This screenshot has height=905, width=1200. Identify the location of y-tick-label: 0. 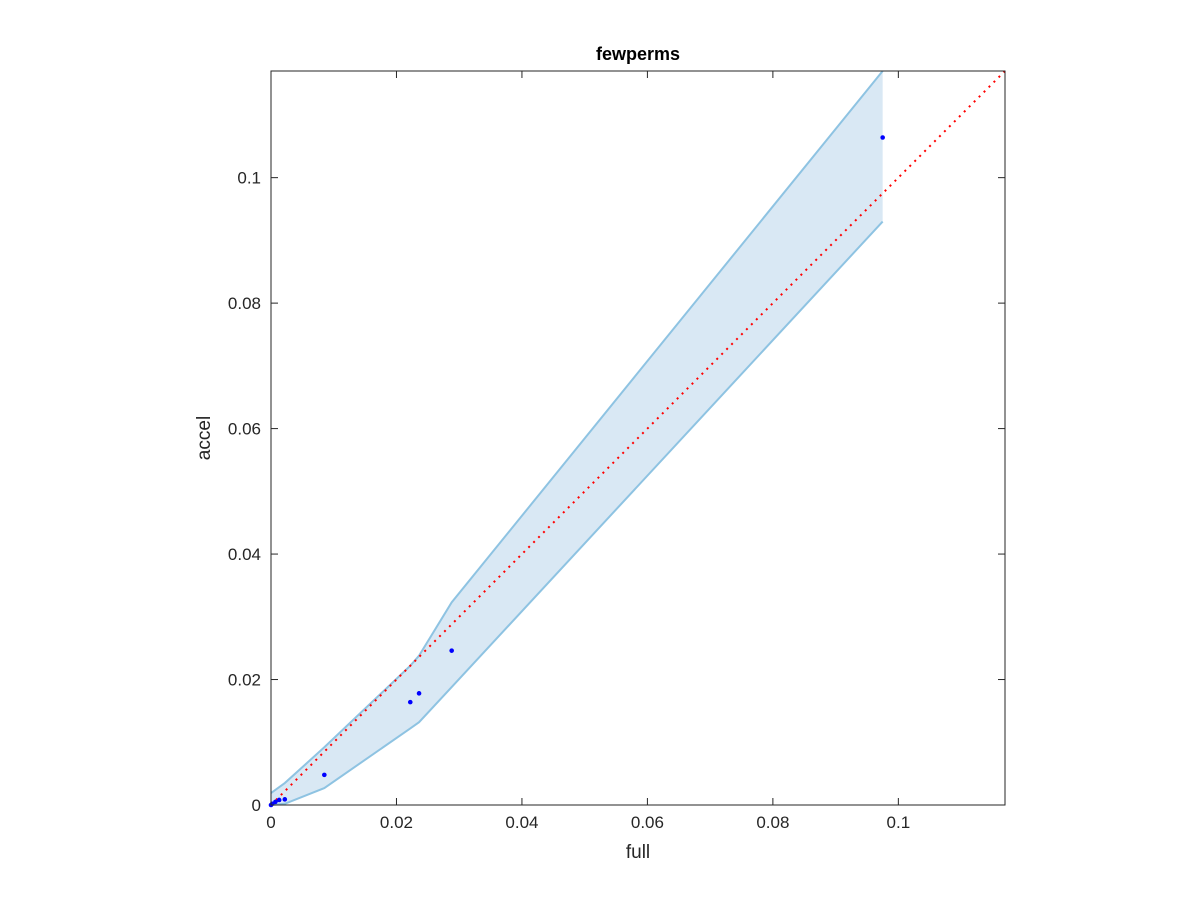
(256, 805).